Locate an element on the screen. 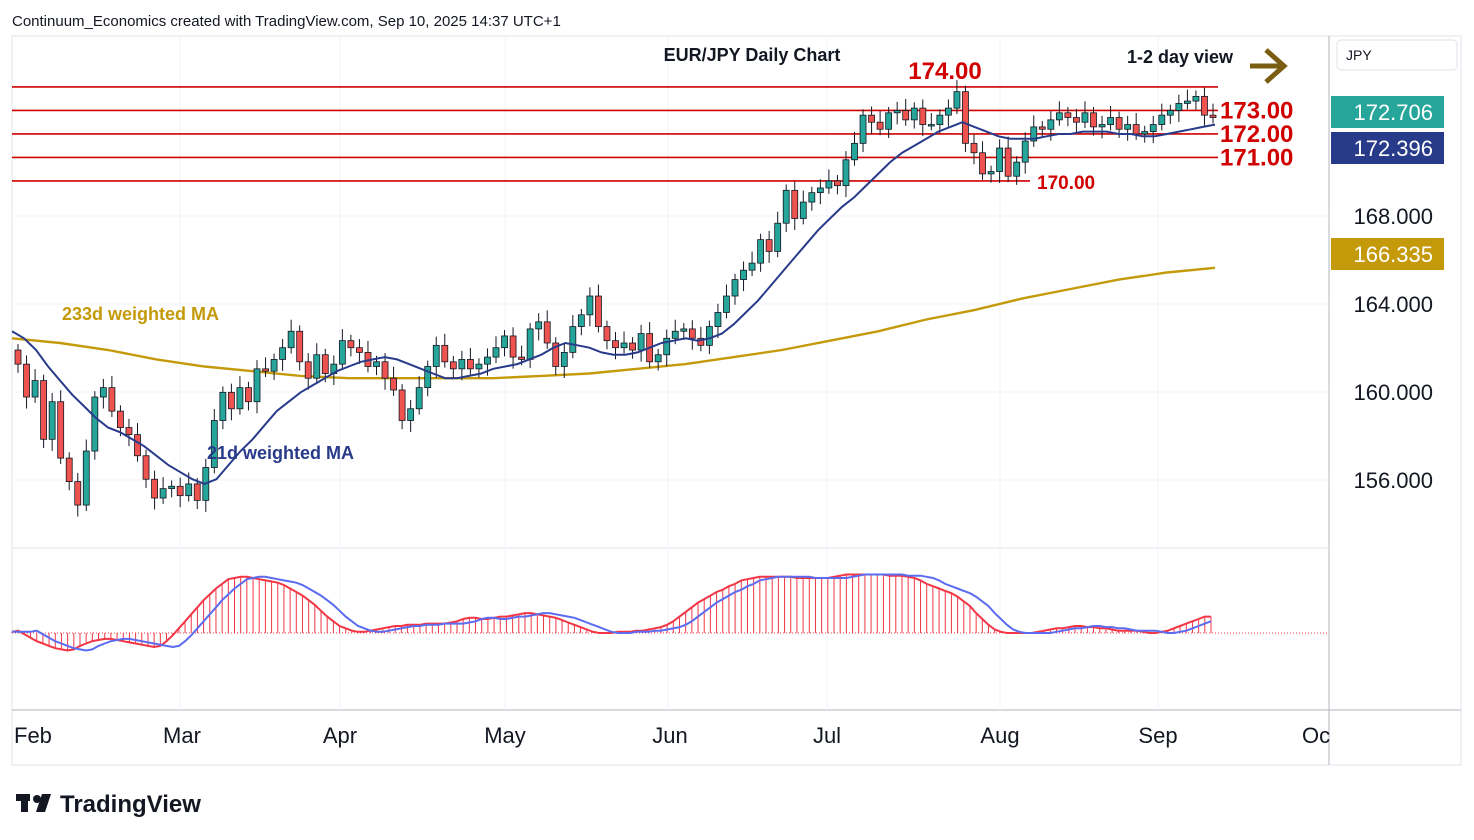 Image resolution: width=1474 pixels, height=840 pixels. view-label: 1-2 day view is located at coordinates (1180, 57).